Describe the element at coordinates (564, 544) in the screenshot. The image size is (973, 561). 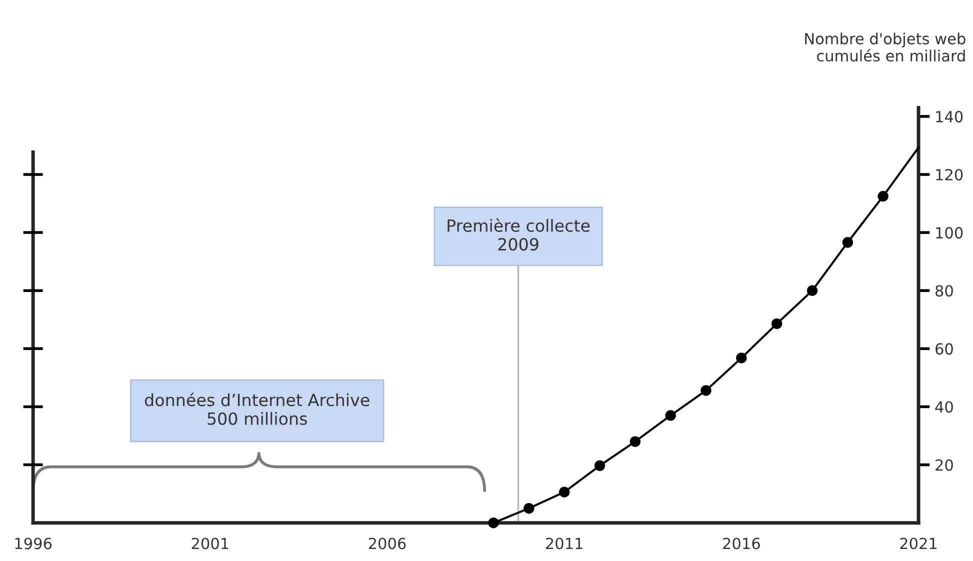
I see `x-tick-label: 2011` at that location.